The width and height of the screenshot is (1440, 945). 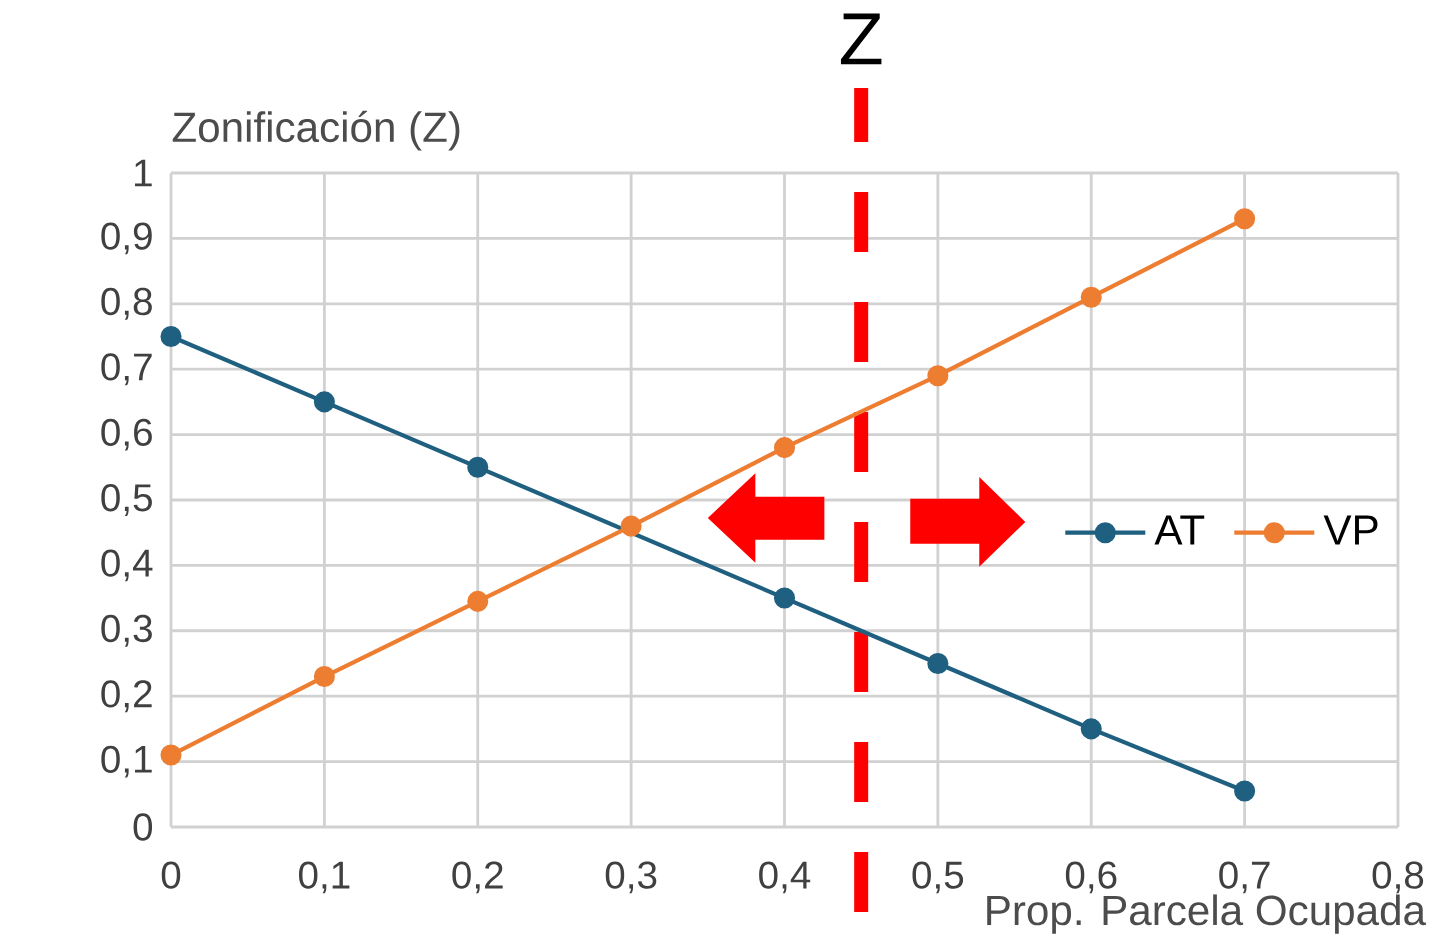 I want to click on x-tick-label: 0,3, so click(x=631, y=877).